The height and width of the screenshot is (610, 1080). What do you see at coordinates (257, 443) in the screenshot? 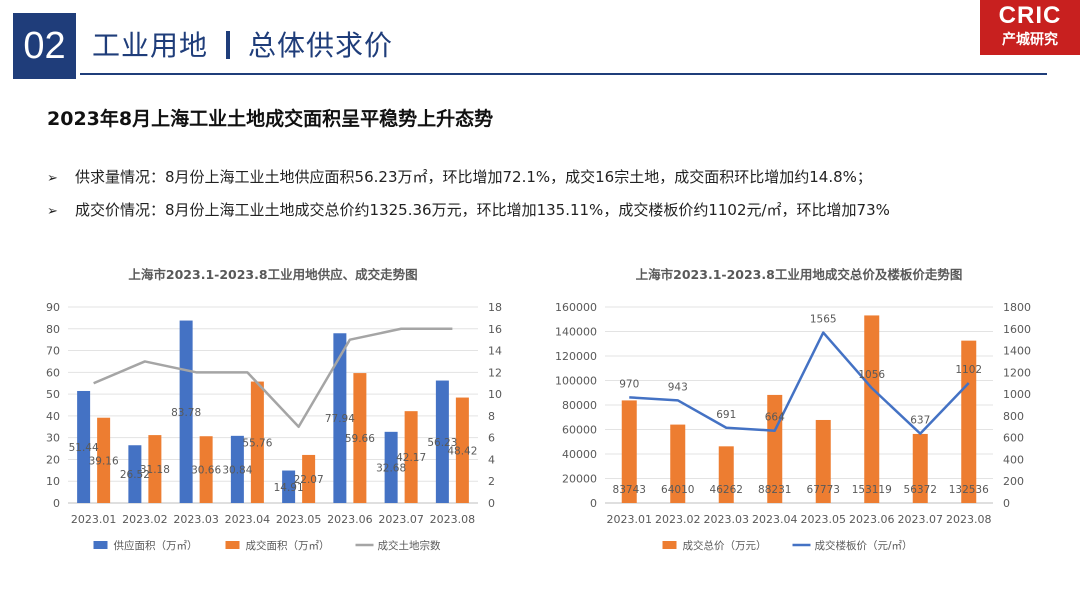
I see `bar-value-label: 55.76` at bounding box center [257, 443].